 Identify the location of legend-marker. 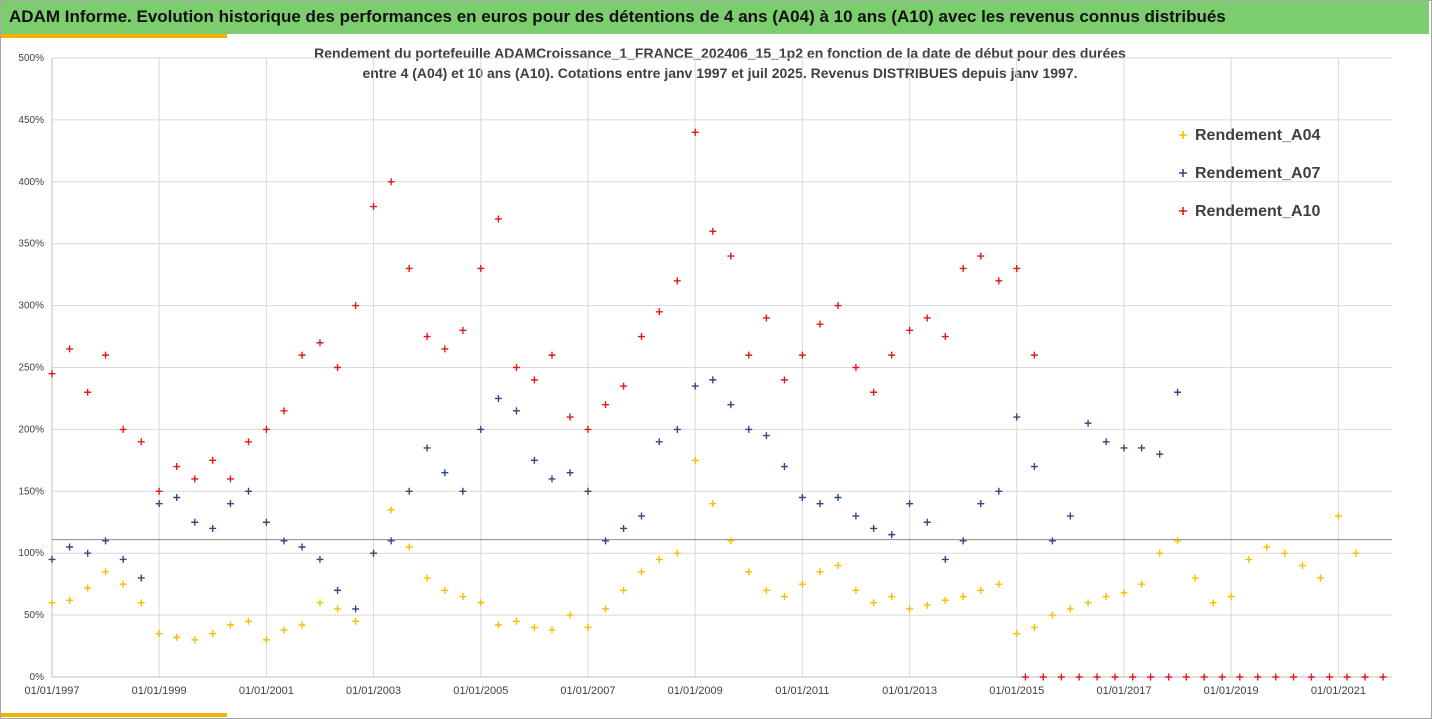
(1183, 173).